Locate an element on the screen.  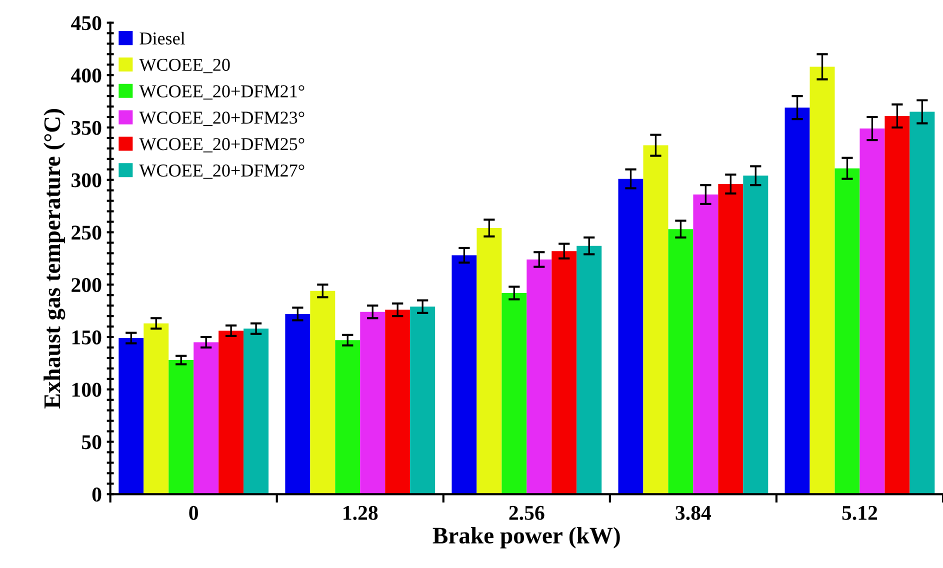
x-tick-label: 5.12 is located at coordinates (860, 513).